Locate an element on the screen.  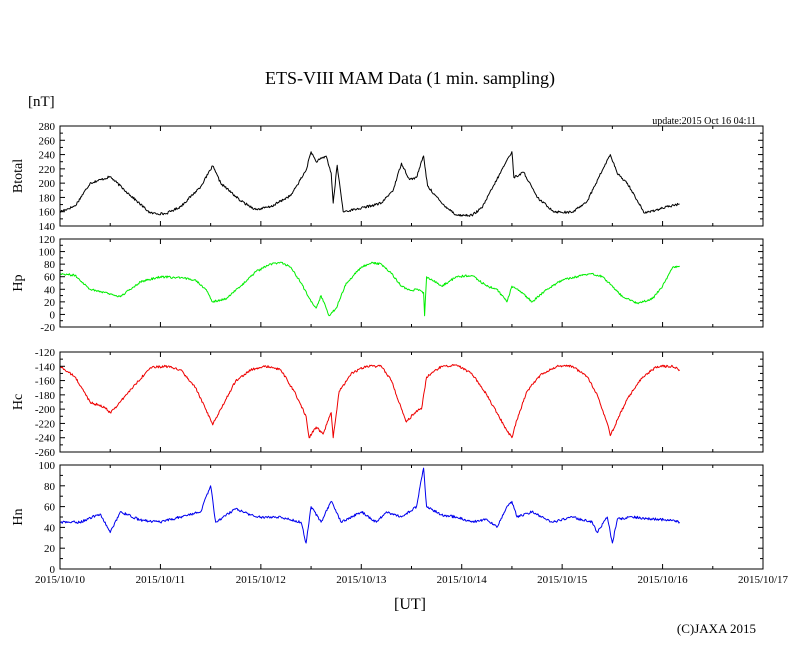
panel-label-hn: Hn is located at coordinates (18, 516).